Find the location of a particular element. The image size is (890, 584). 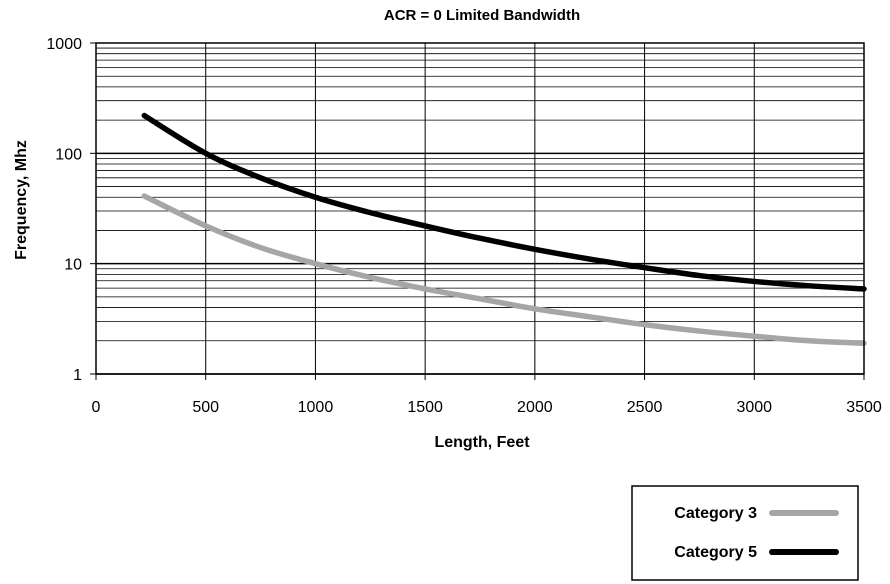

y-tick-label: 1000 is located at coordinates (64, 44).